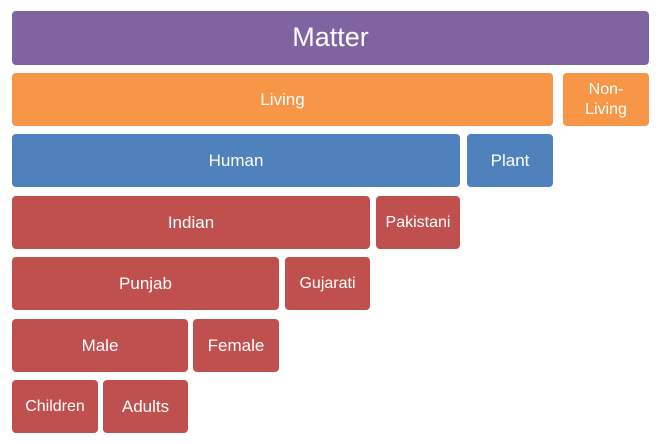 This screenshot has height=444, width=660. What do you see at coordinates (100, 345) in the screenshot?
I see `node-male: Male` at bounding box center [100, 345].